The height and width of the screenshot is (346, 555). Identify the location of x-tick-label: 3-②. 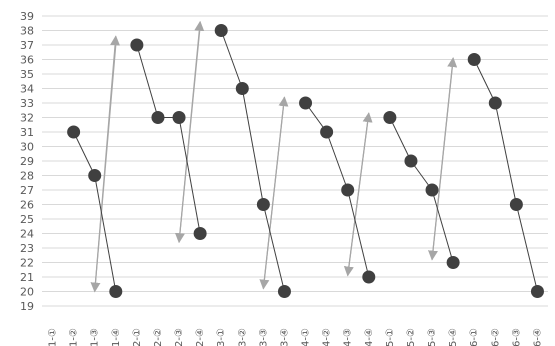
(242, 337).